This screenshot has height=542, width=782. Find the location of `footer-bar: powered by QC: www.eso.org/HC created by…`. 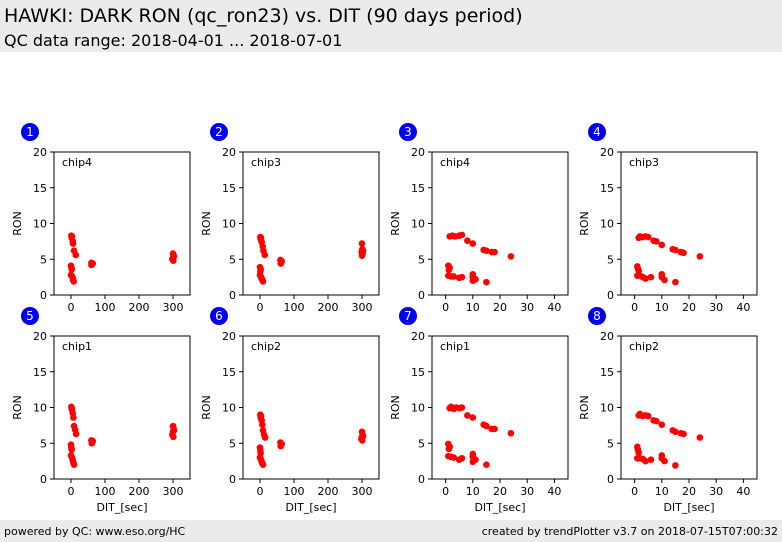

footer-bar: powered by QC: www.eso.org/HC created by… is located at coordinates (391, 531).